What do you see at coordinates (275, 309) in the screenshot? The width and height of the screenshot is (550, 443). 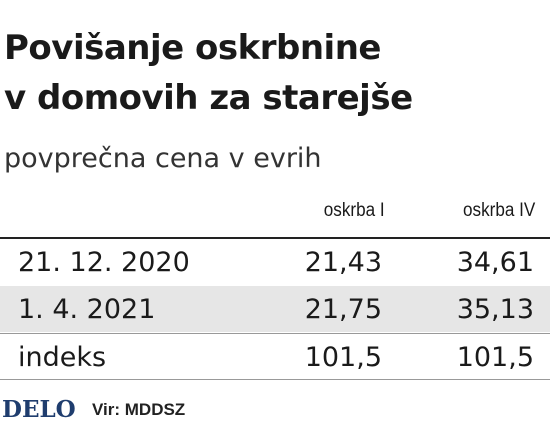 I see `table-row: 1. 4. 2021 21,75 35,13` at bounding box center [275, 309].